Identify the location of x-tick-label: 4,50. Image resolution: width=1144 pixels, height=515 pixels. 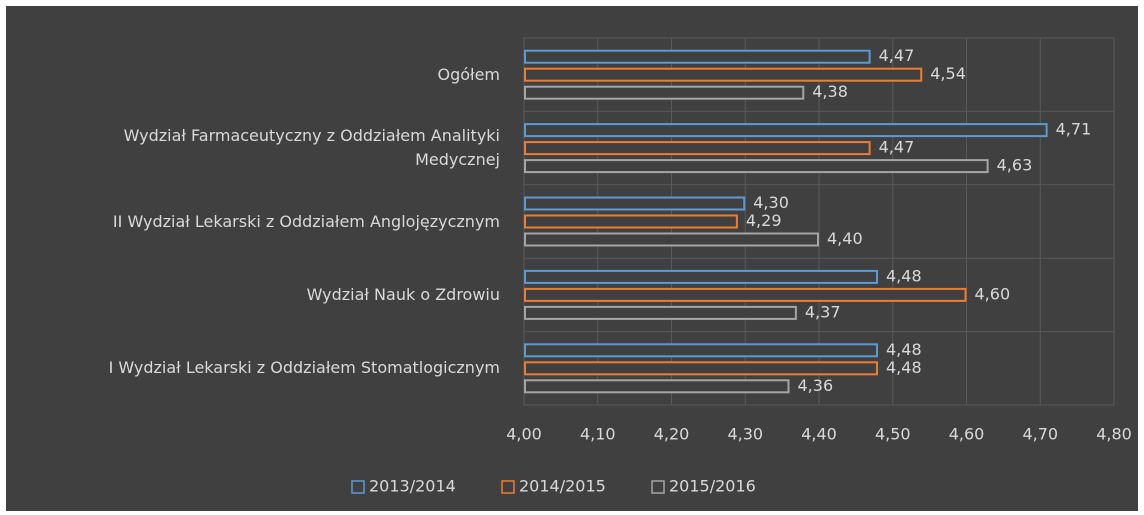
(893, 434).